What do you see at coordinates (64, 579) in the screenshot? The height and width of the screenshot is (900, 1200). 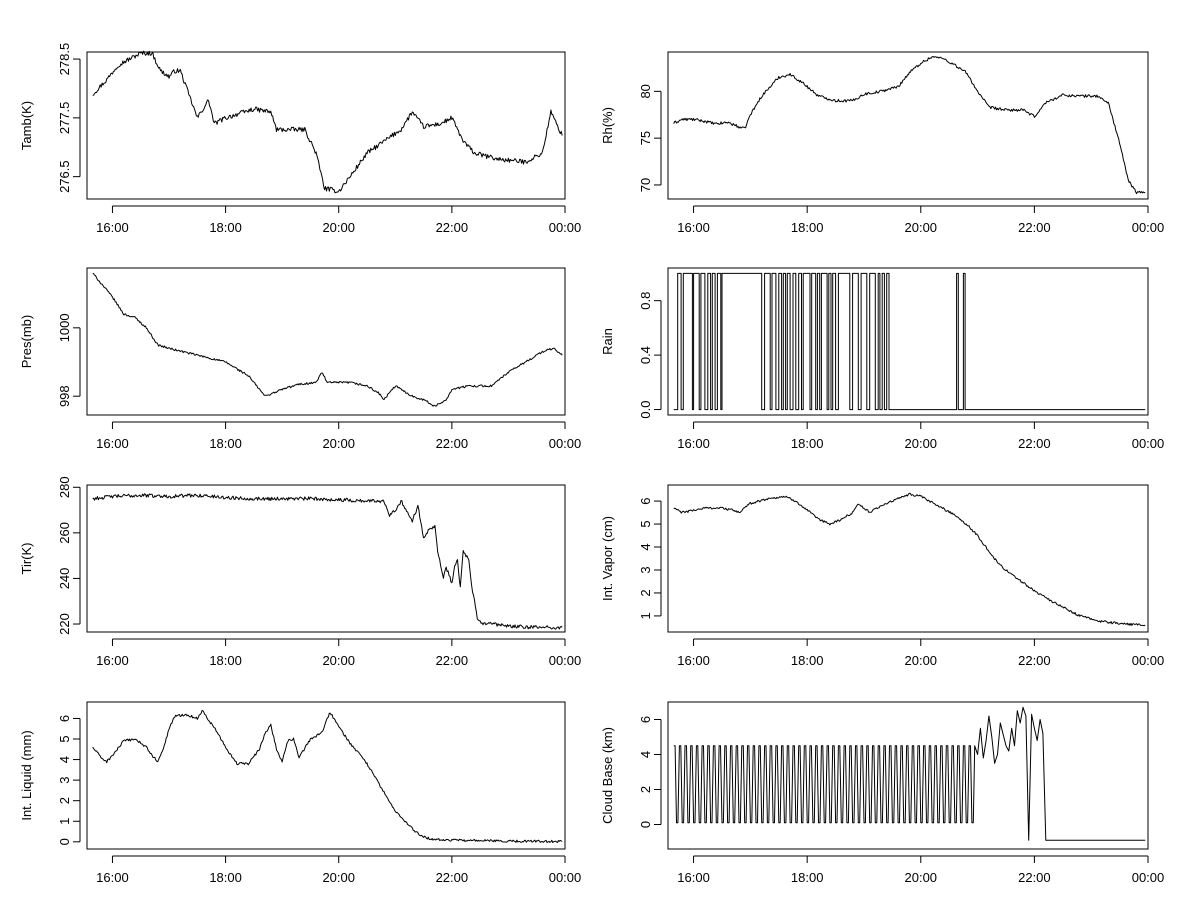 I see `y-tick-label: 240` at bounding box center [64, 579].